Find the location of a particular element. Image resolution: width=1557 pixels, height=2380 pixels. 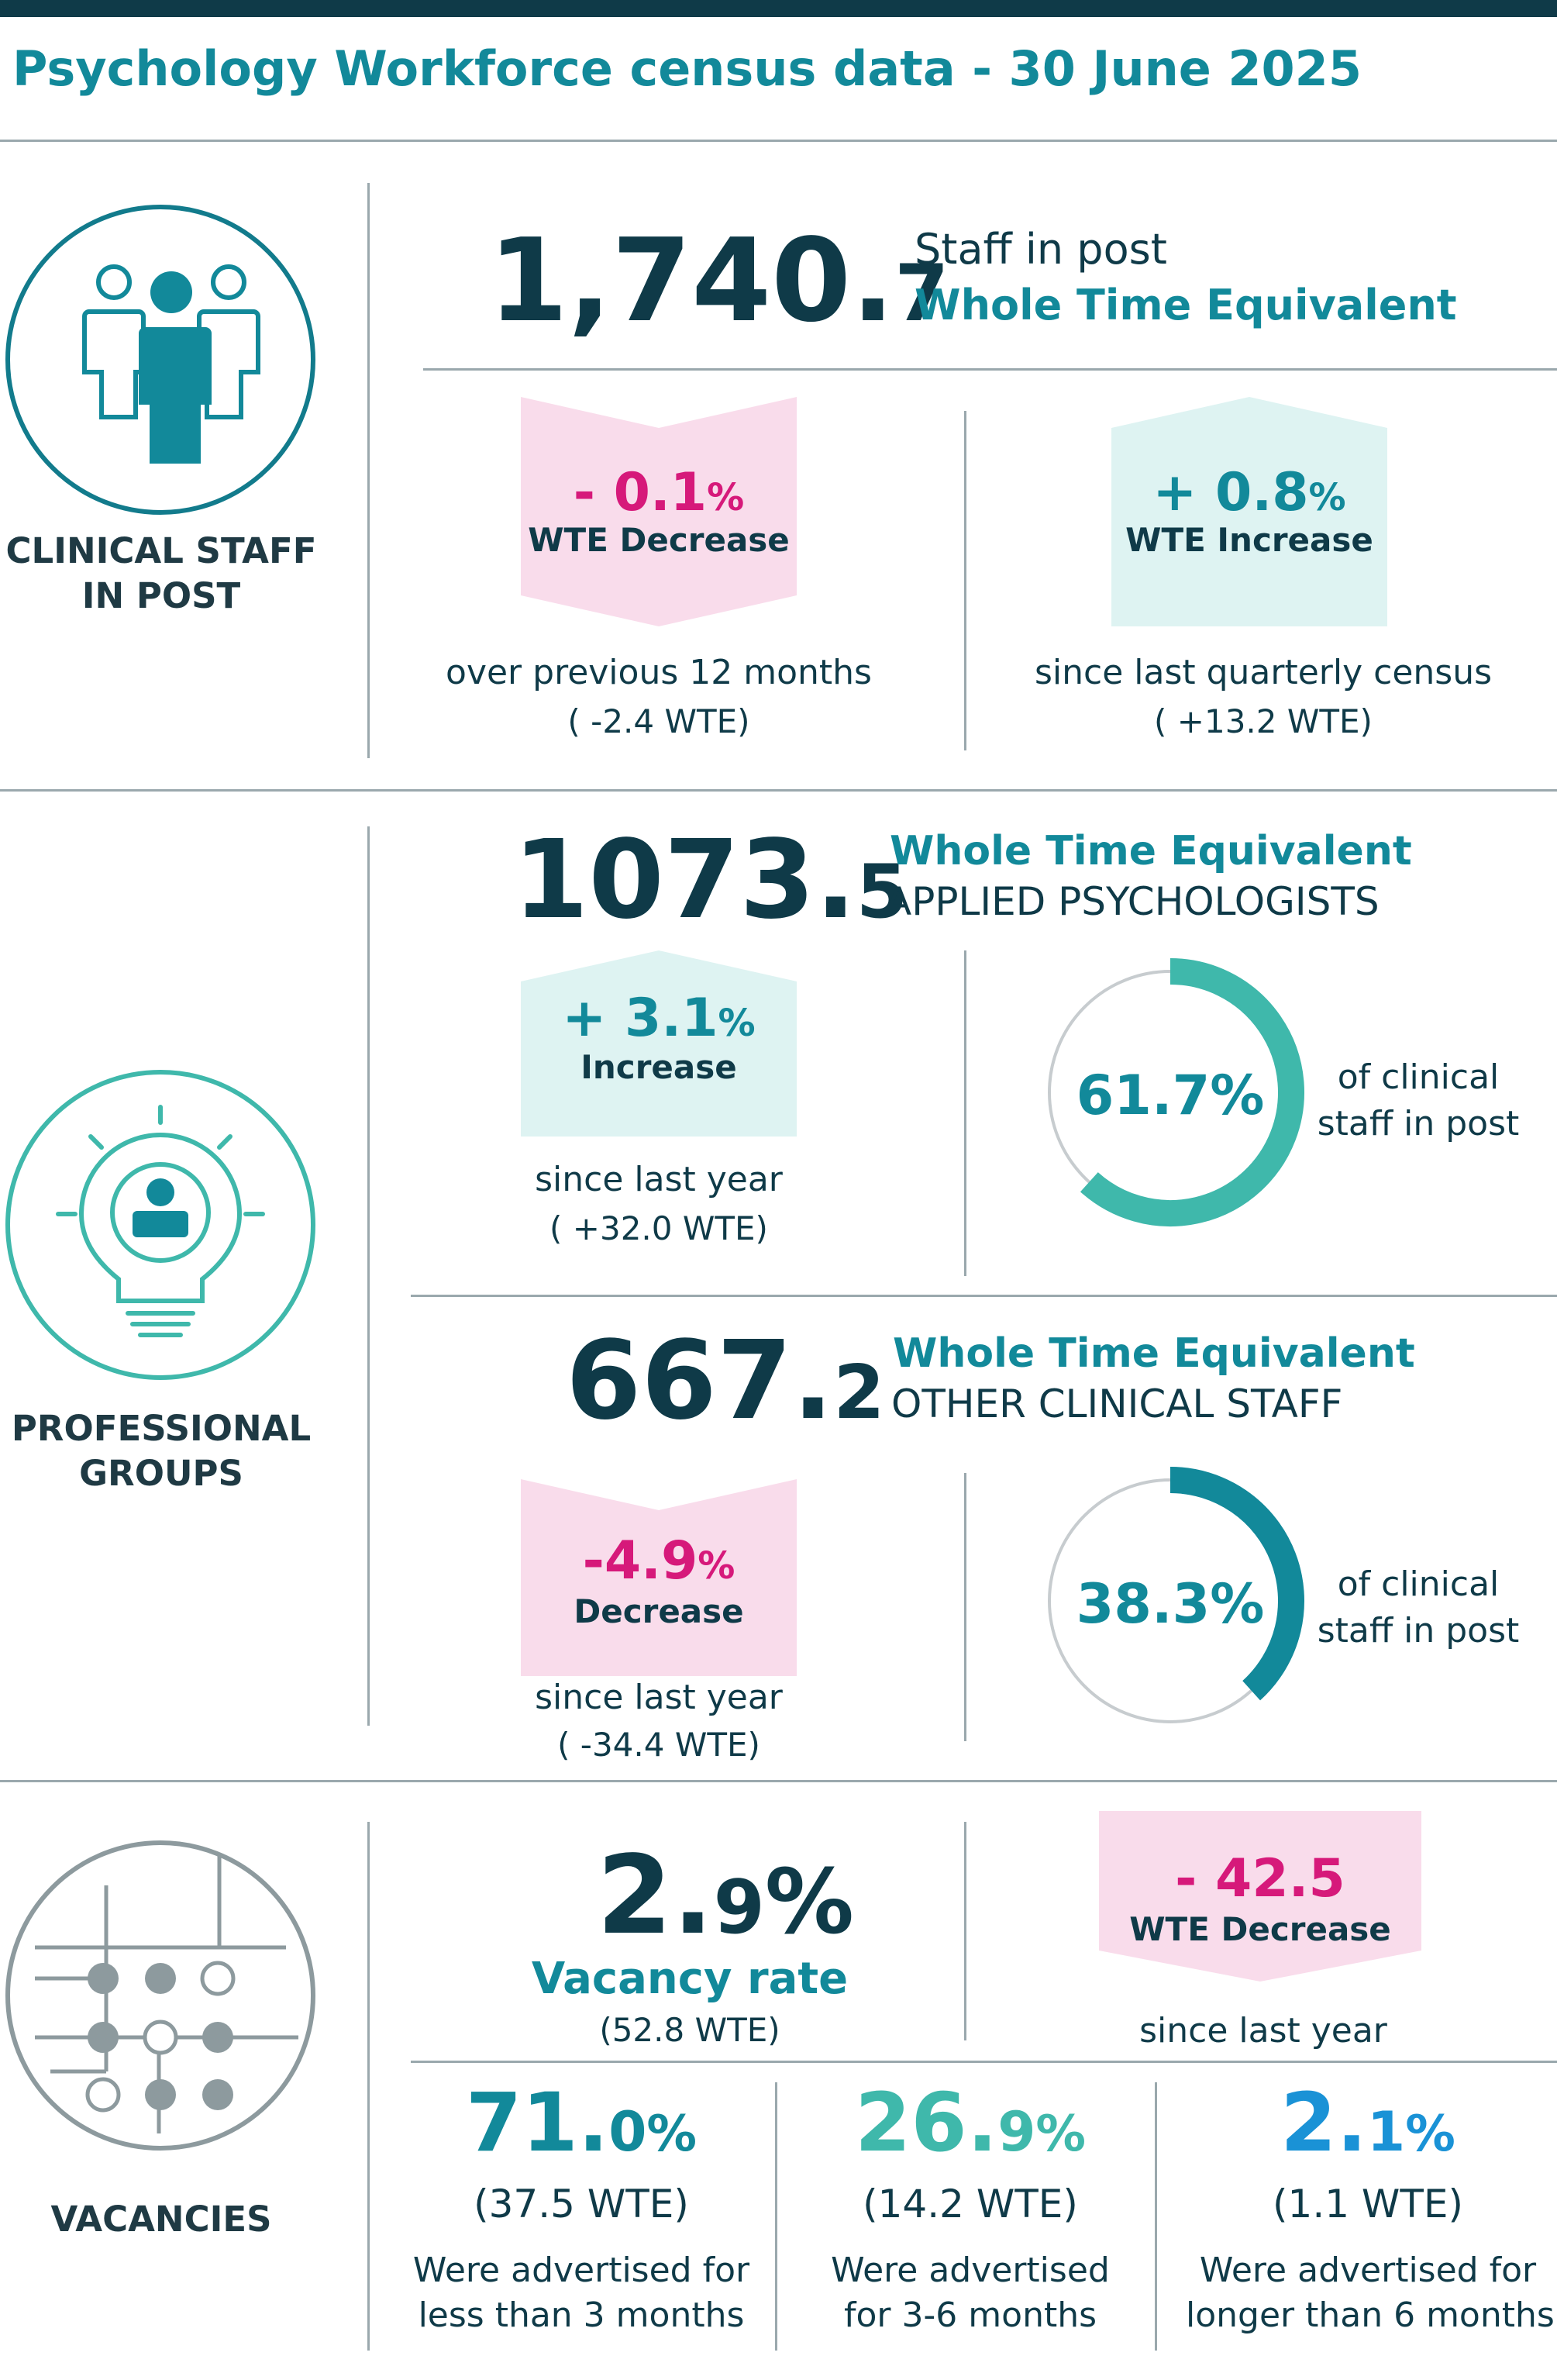

vacancies-label: VACANCIES is located at coordinates (161, 2219).